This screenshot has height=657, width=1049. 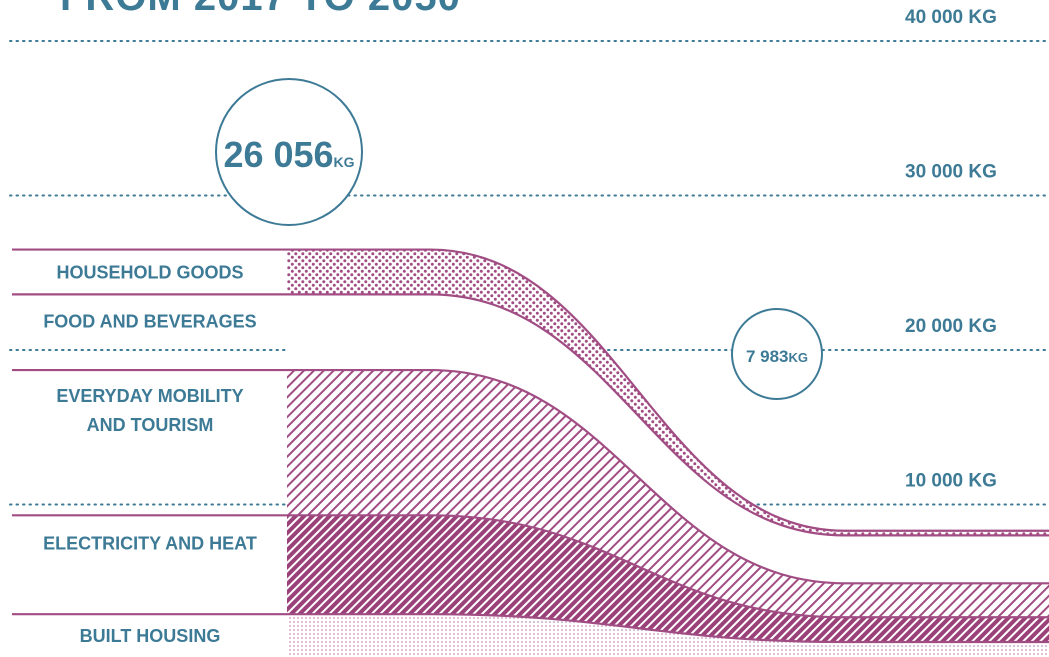 What do you see at coordinates (530, 628) in the screenshot?
I see `boundary-line-built-housing` at bounding box center [530, 628].